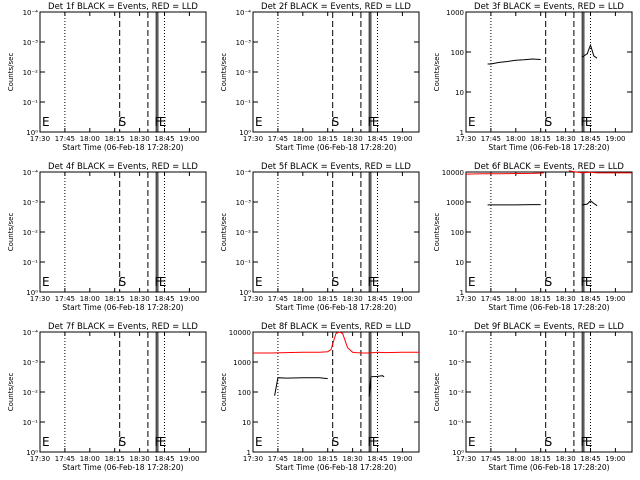 This screenshot has width=640, height=480. I want to click on panel-title: Det 2f BLACK = Events, RED = LLD, so click(336, 7).